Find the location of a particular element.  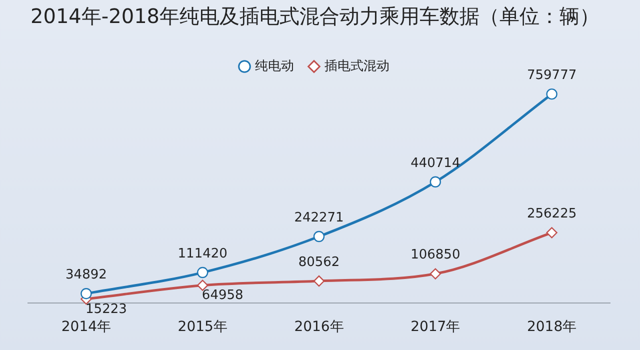

legend-label: 插电式混动 is located at coordinates (357, 66).